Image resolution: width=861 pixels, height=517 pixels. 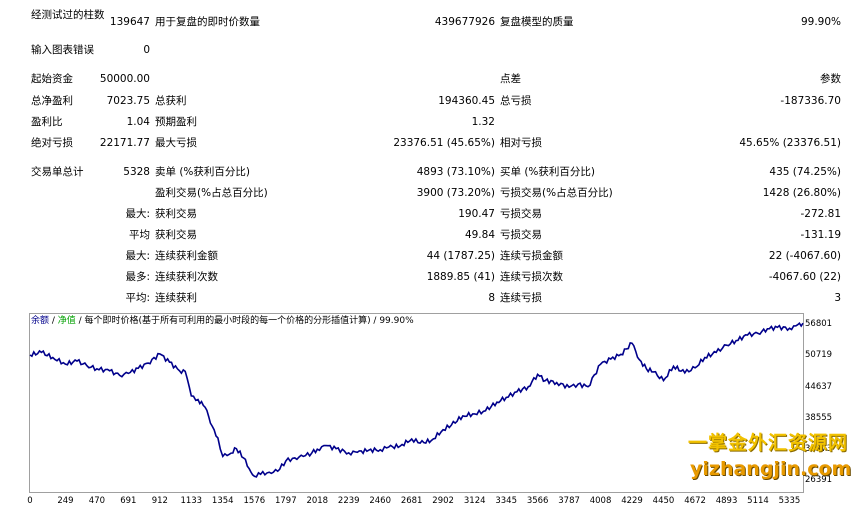 What do you see at coordinates (62, 50) in the screenshot?
I see `label-mismatched-errors: 输入图表错误` at bounding box center [62, 50].